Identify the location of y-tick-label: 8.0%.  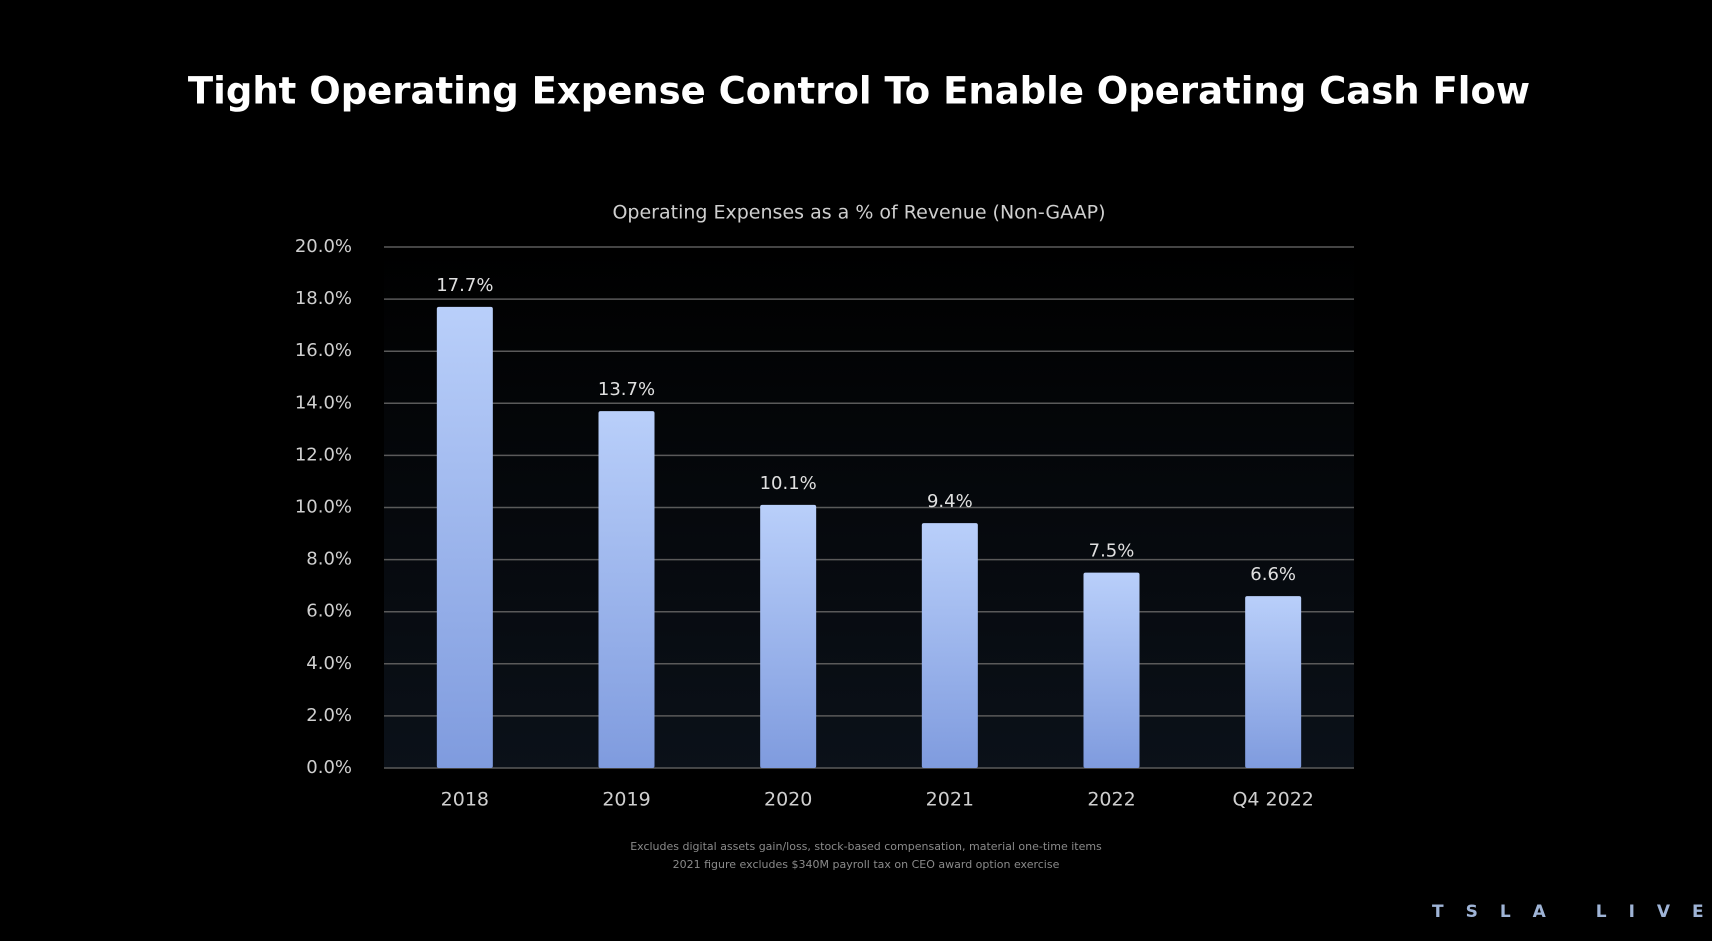
(329, 559).